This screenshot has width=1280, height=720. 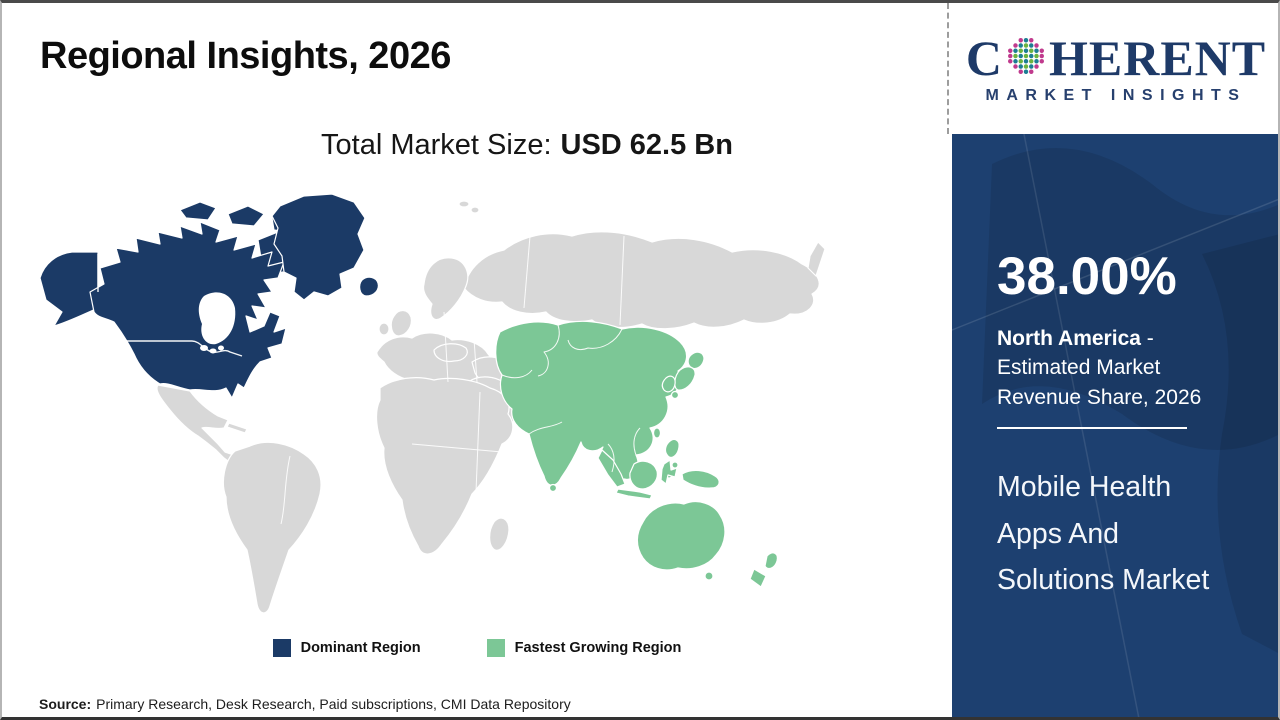 What do you see at coordinates (984, 57) in the screenshot?
I see `brand-letter-c: C` at bounding box center [984, 57].